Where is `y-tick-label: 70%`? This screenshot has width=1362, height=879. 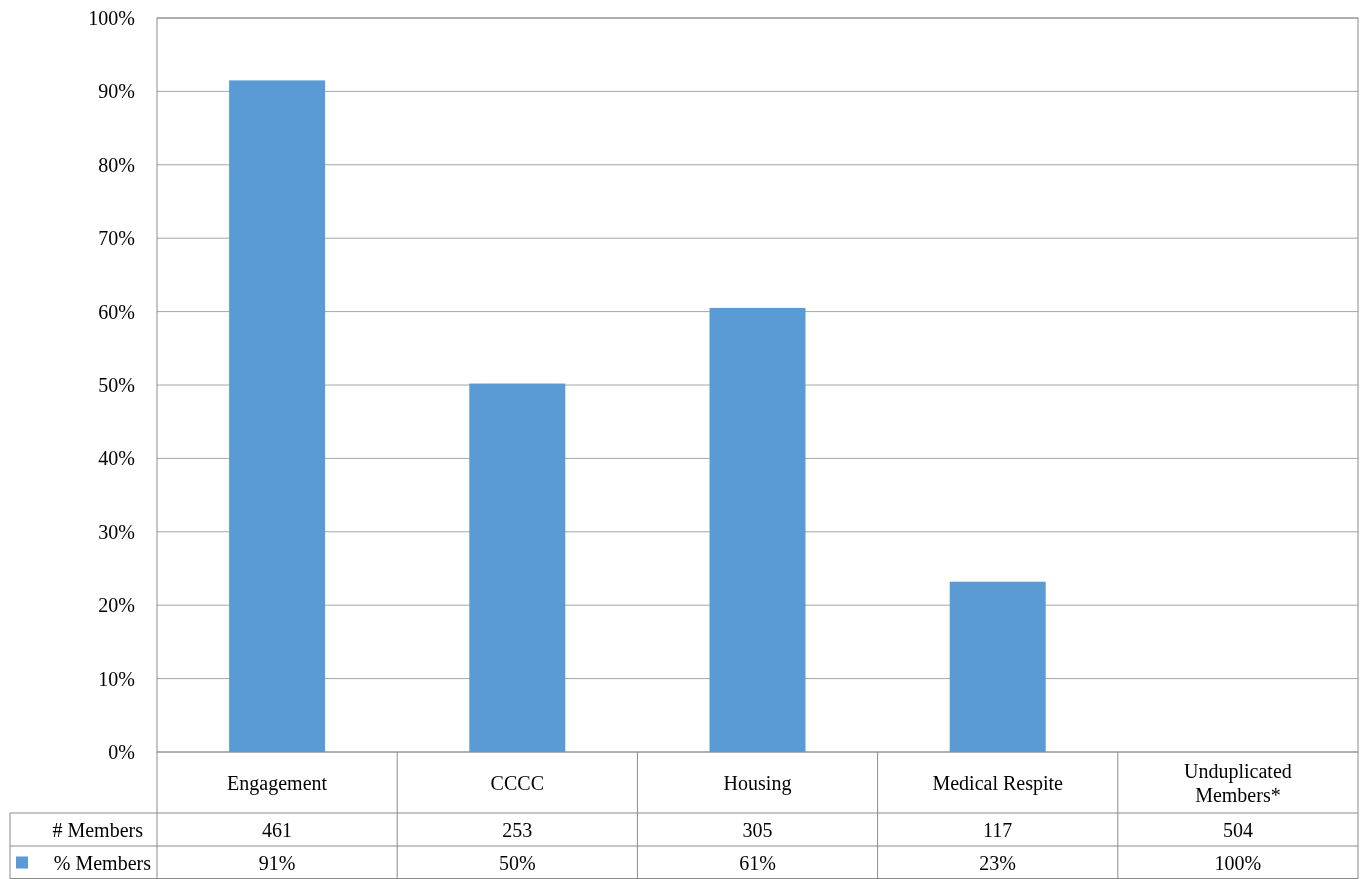
y-tick-label: 70% is located at coordinates (116, 238).